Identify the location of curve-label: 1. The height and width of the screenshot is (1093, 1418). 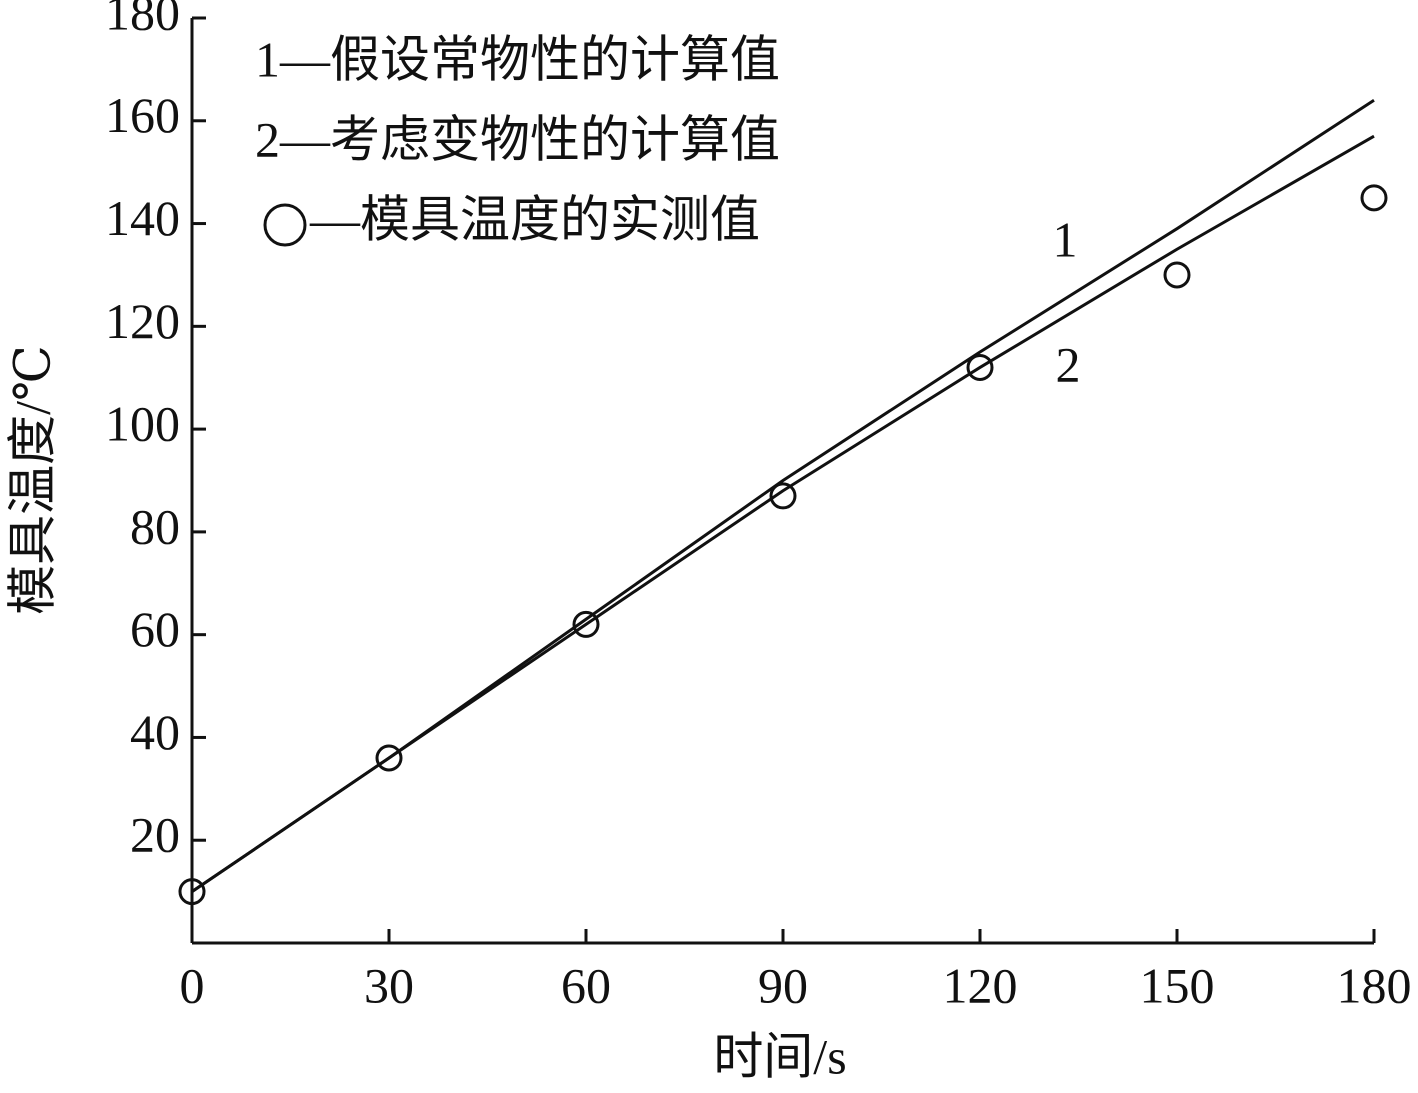
(1065, 239).